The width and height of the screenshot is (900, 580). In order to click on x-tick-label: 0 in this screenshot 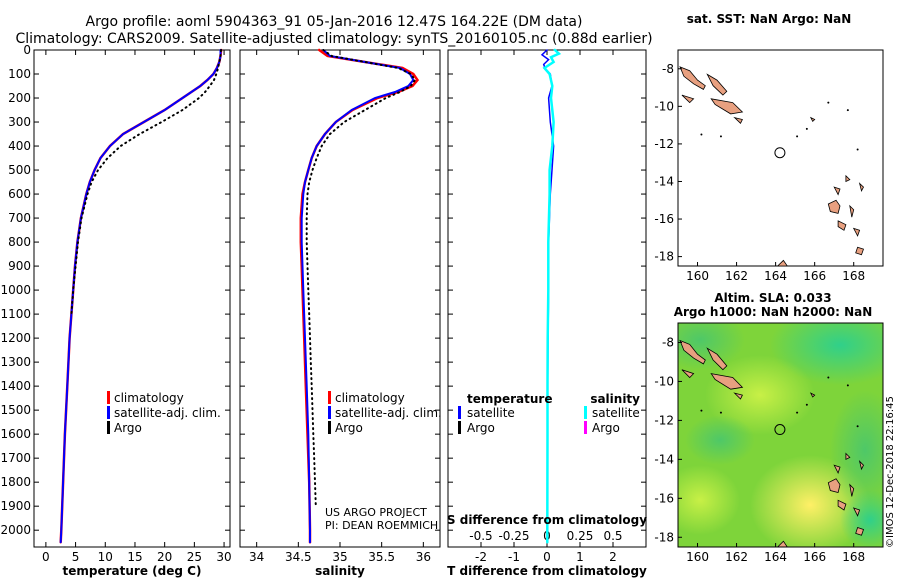, I will do `click(547, 557)`.